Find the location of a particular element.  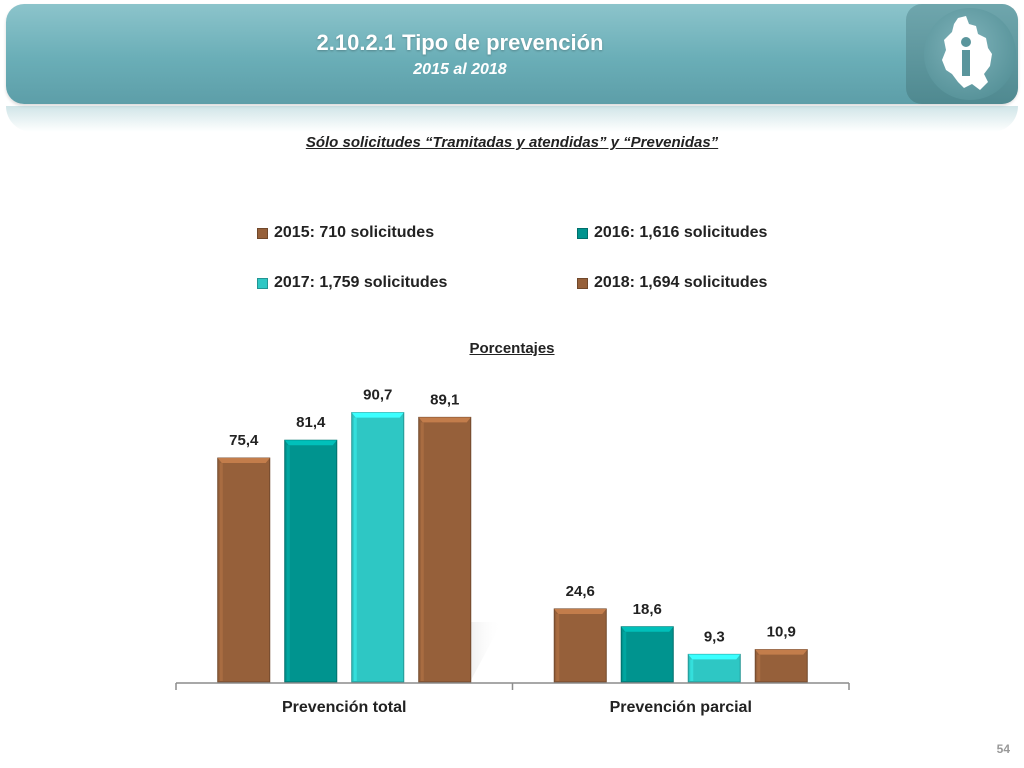

legend-label-2015: 2015: 710 solicitudes is located at coordinates (354, 232).